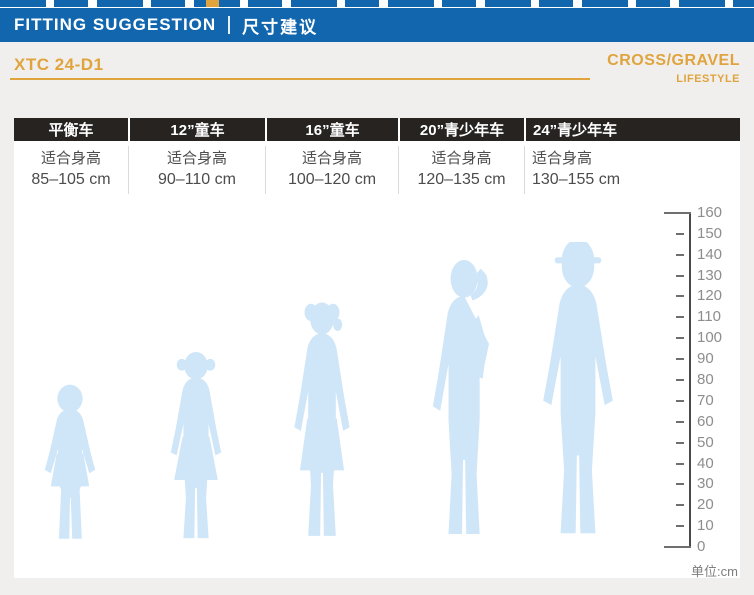  I want to click on ruler-label-150: 150, so click(710, 233).